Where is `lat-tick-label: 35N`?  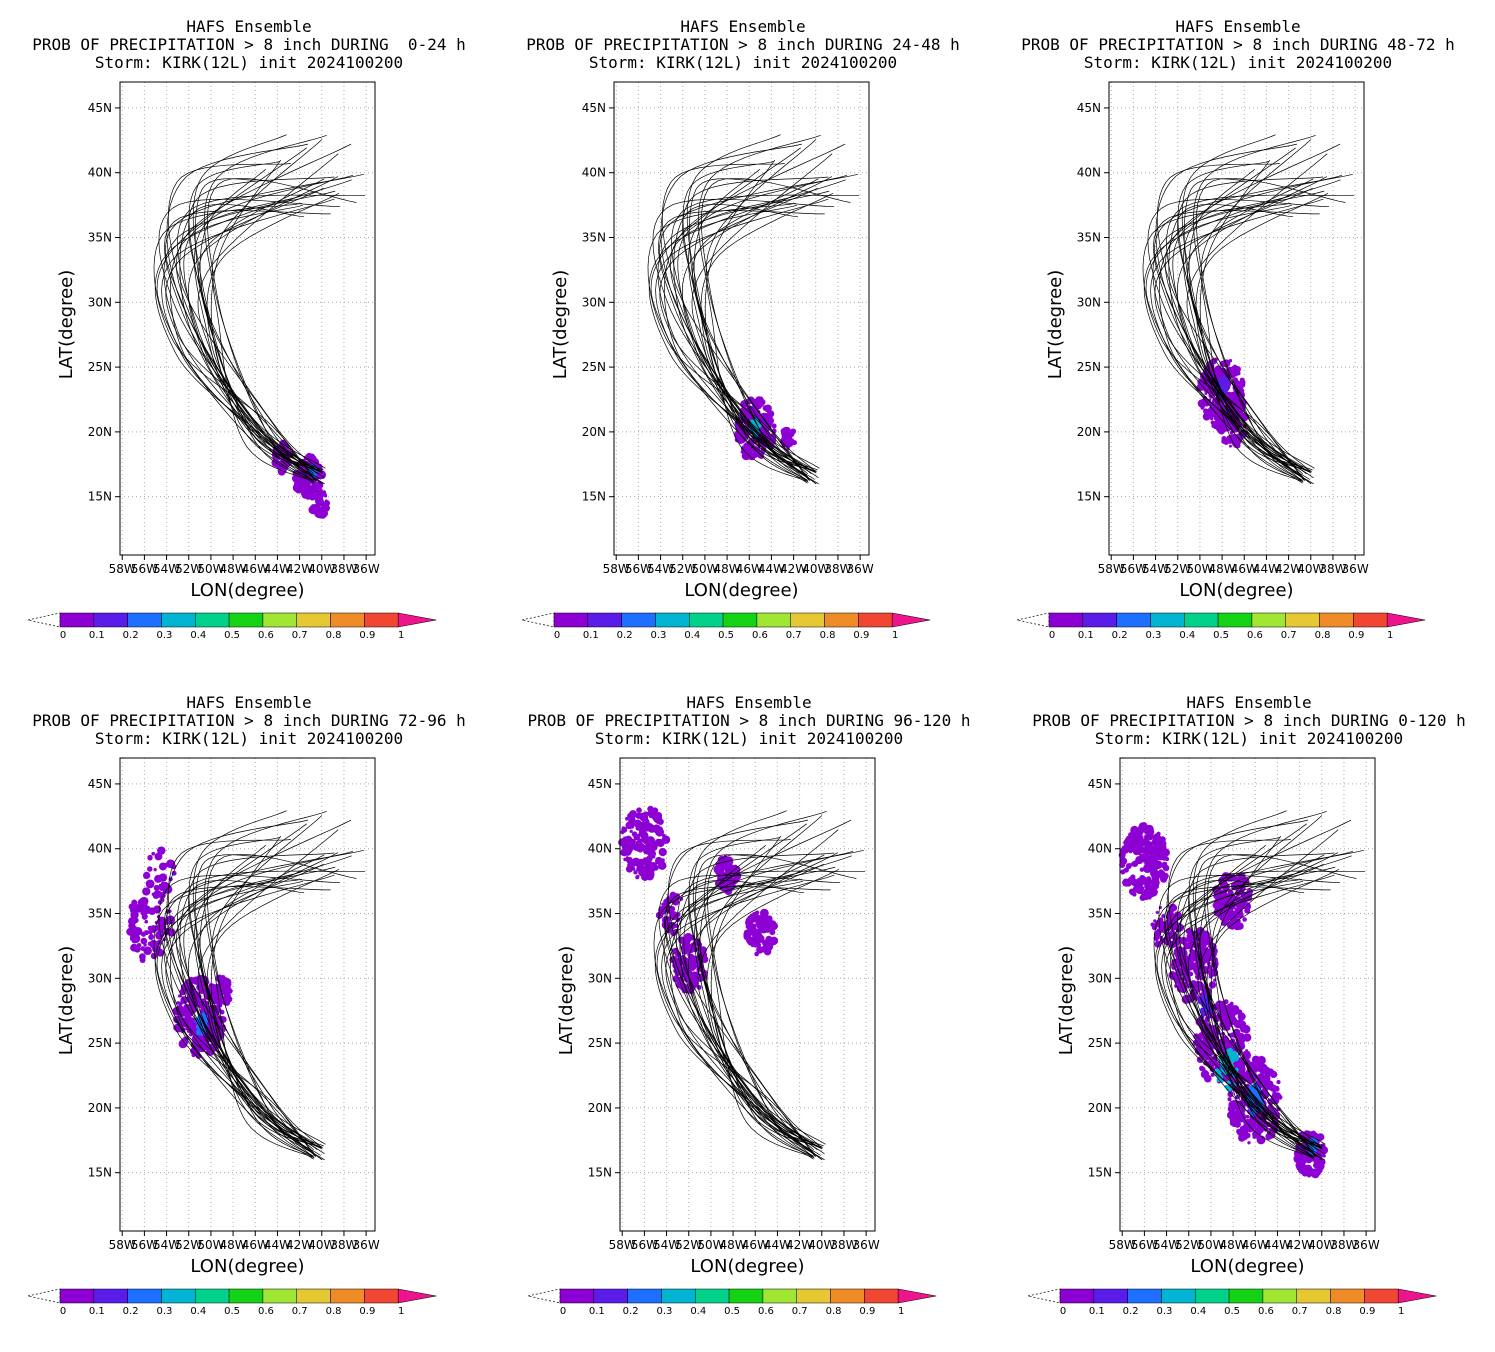
lat-tick-label: 35N is located at coordinates (1089, 238).